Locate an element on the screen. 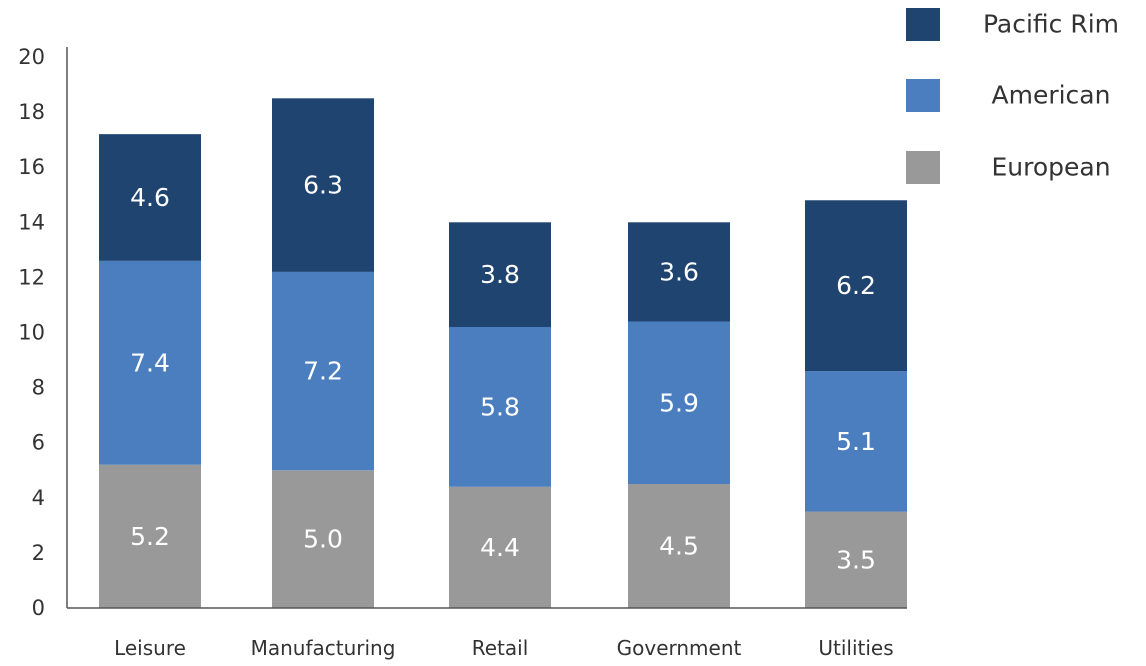  bar-segment-government-american is located at coordinates (679, 403).